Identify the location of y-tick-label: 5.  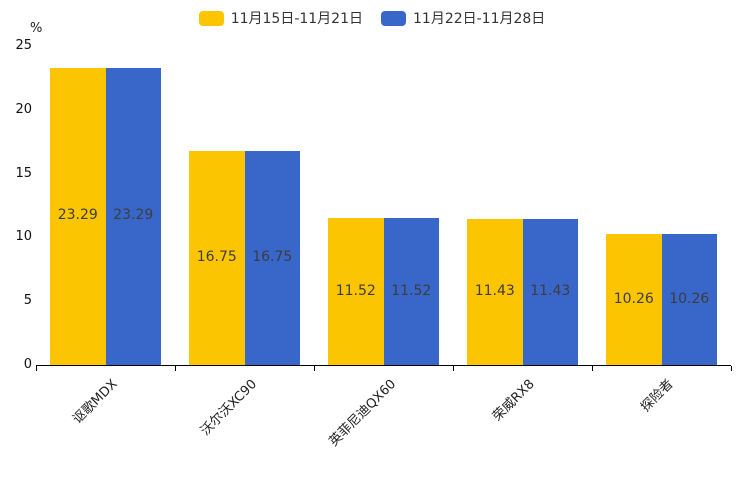
(27, 301).